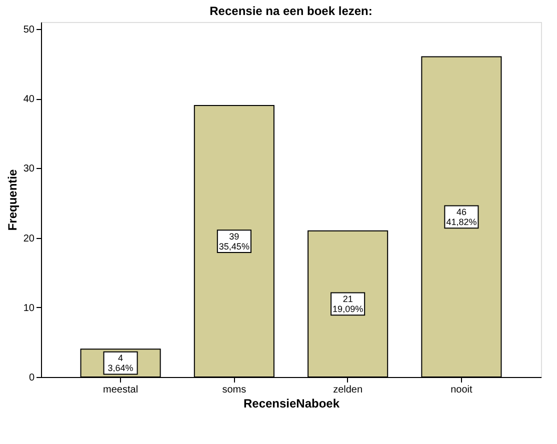 The image size is (557, 444). I want to click on y-tick-label: 20, so click(29, 238).